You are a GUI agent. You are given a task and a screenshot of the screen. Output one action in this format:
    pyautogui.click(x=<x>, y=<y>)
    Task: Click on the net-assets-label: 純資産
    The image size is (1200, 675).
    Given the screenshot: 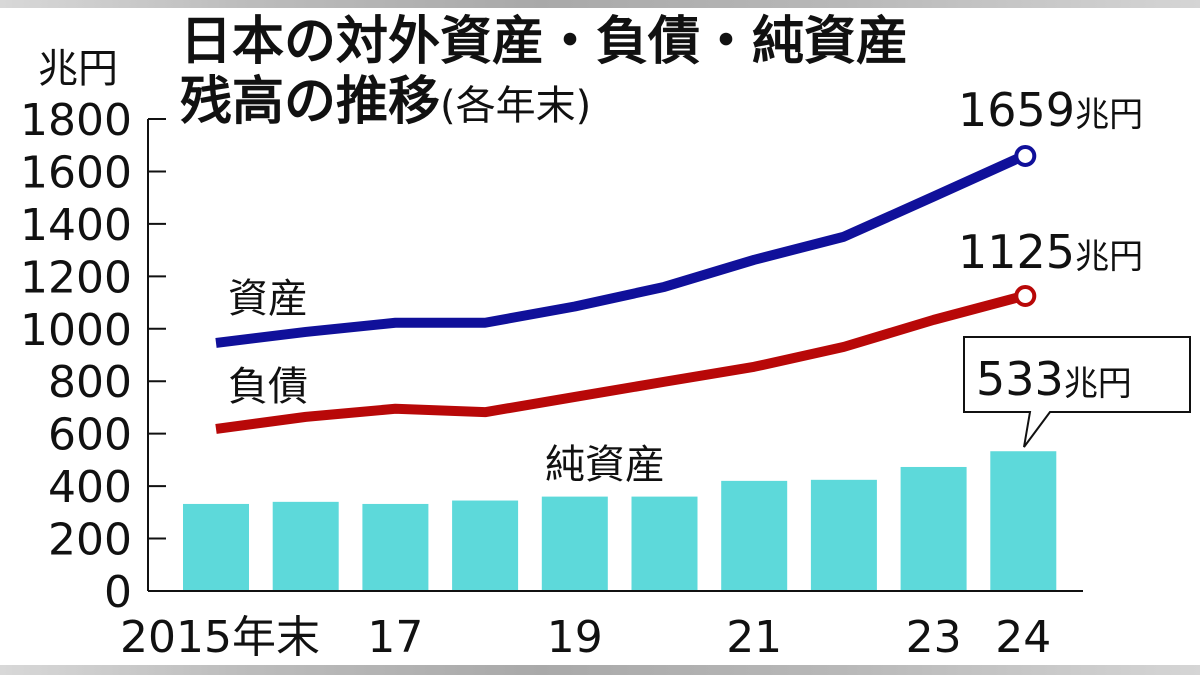 What is the action you would take?
    pyautogui.click(x=605, y=465)
    